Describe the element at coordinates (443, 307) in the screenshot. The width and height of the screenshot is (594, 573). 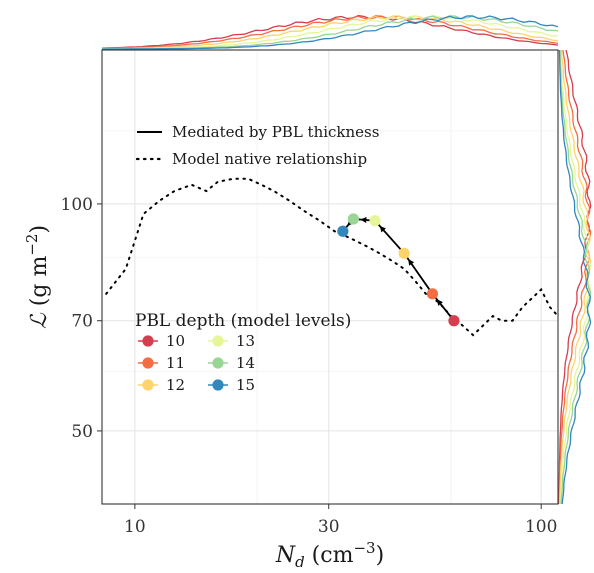
I see `mediated-segment` at that location.